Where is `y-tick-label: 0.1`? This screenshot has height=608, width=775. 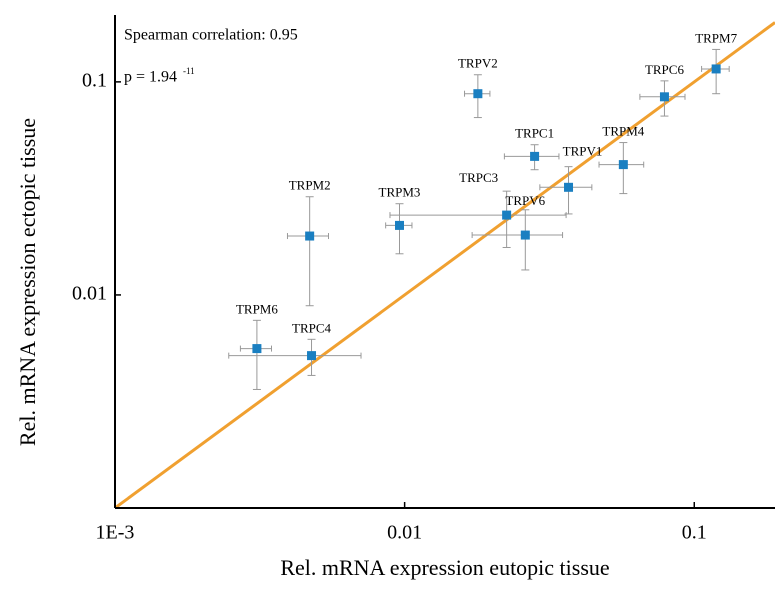
y-tick-label: 0.1 is located at coordinates (94, 80).